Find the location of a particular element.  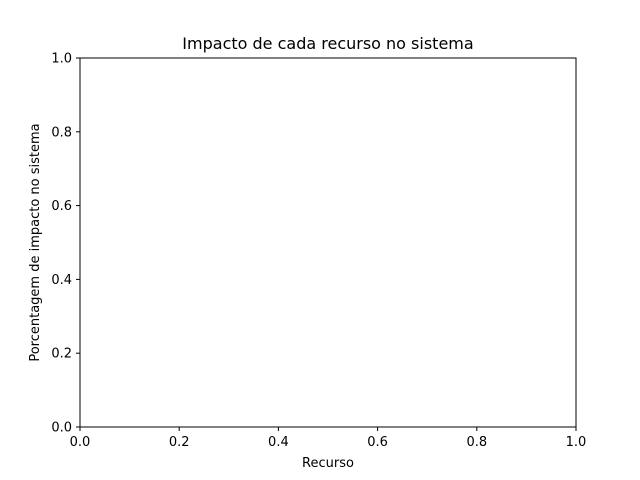

x-tick-label: 1.0 is located at coordinates (576, 442).